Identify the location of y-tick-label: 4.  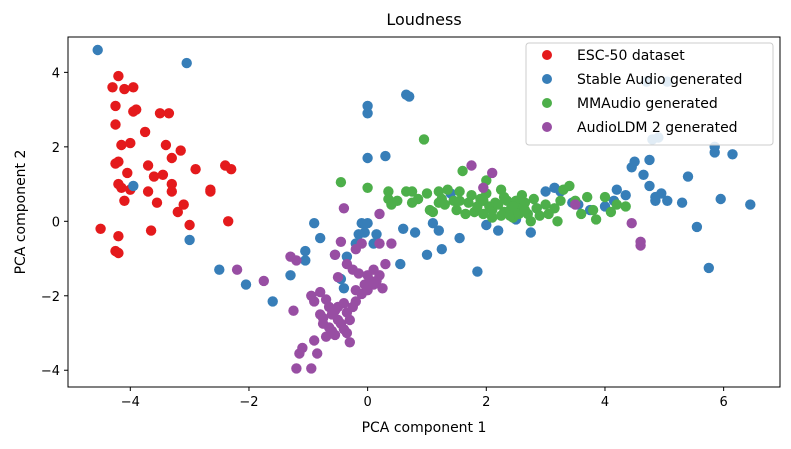
(56, 73).